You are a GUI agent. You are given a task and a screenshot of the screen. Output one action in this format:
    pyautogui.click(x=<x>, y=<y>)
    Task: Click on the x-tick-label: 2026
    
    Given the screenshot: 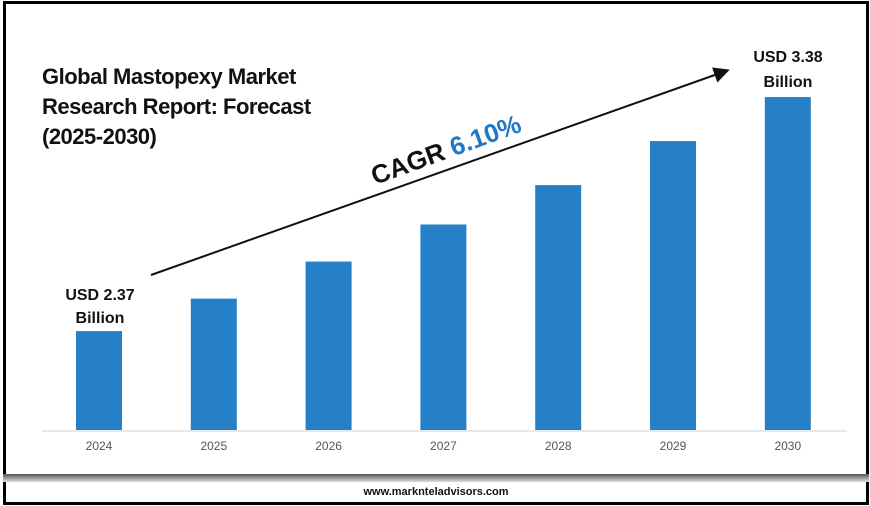 What is the action you would take?
    pyautogui.click(x=328, y=446)
    